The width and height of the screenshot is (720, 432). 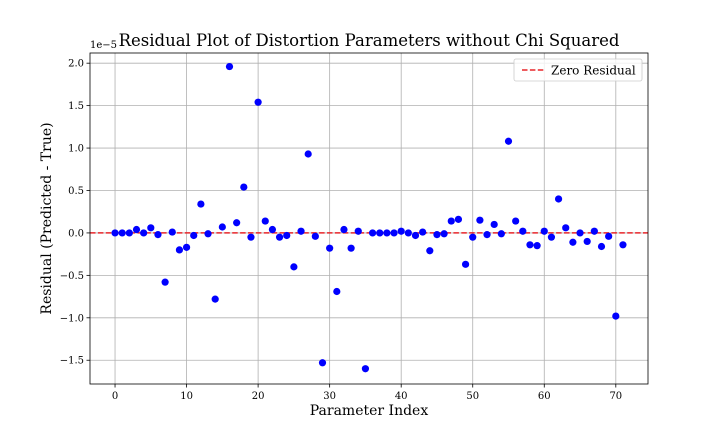 I want to click on legend-label-zero-residual: Zero Residual, so click(x=593, y=71).